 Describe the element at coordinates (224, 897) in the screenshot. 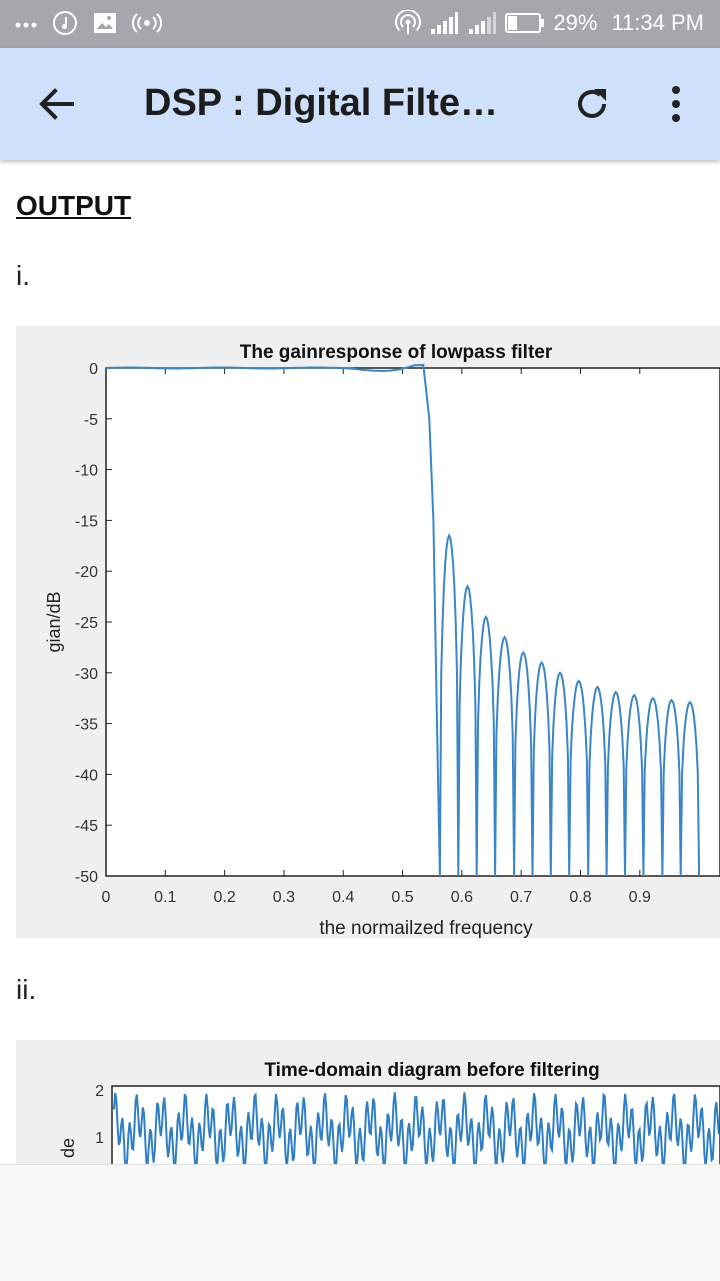

I see `x-tick-label: 0.2` at that location.